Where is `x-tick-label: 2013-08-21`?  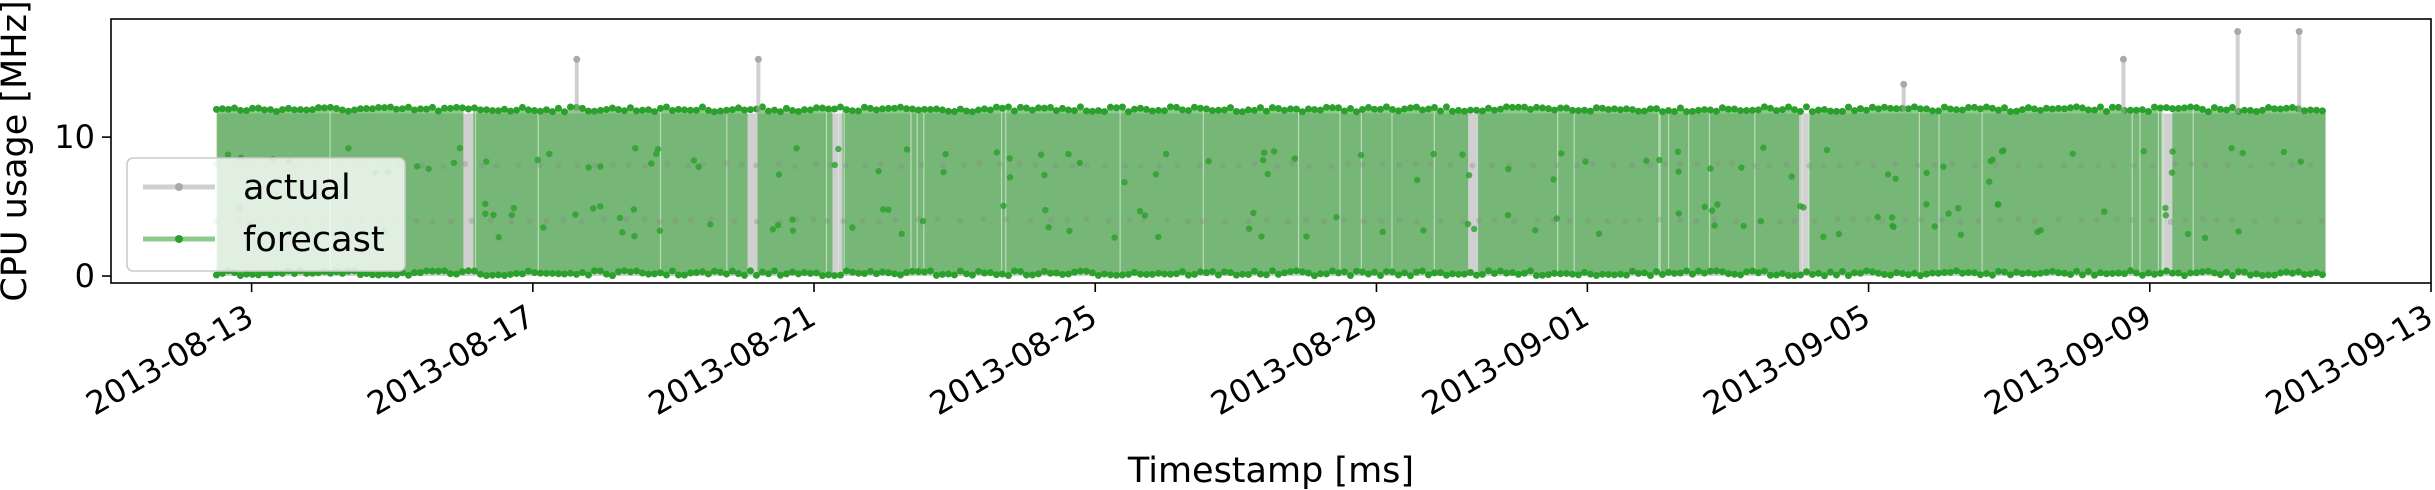
x-tick-label: 2013-08-21 is located at coordinates (732, 360).